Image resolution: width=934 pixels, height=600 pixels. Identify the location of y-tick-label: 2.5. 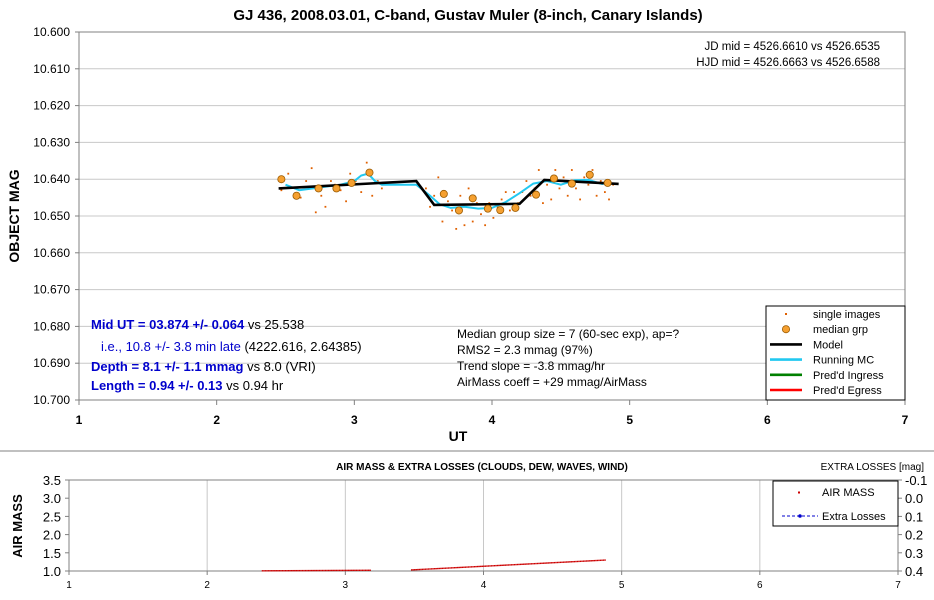
(52, 516).